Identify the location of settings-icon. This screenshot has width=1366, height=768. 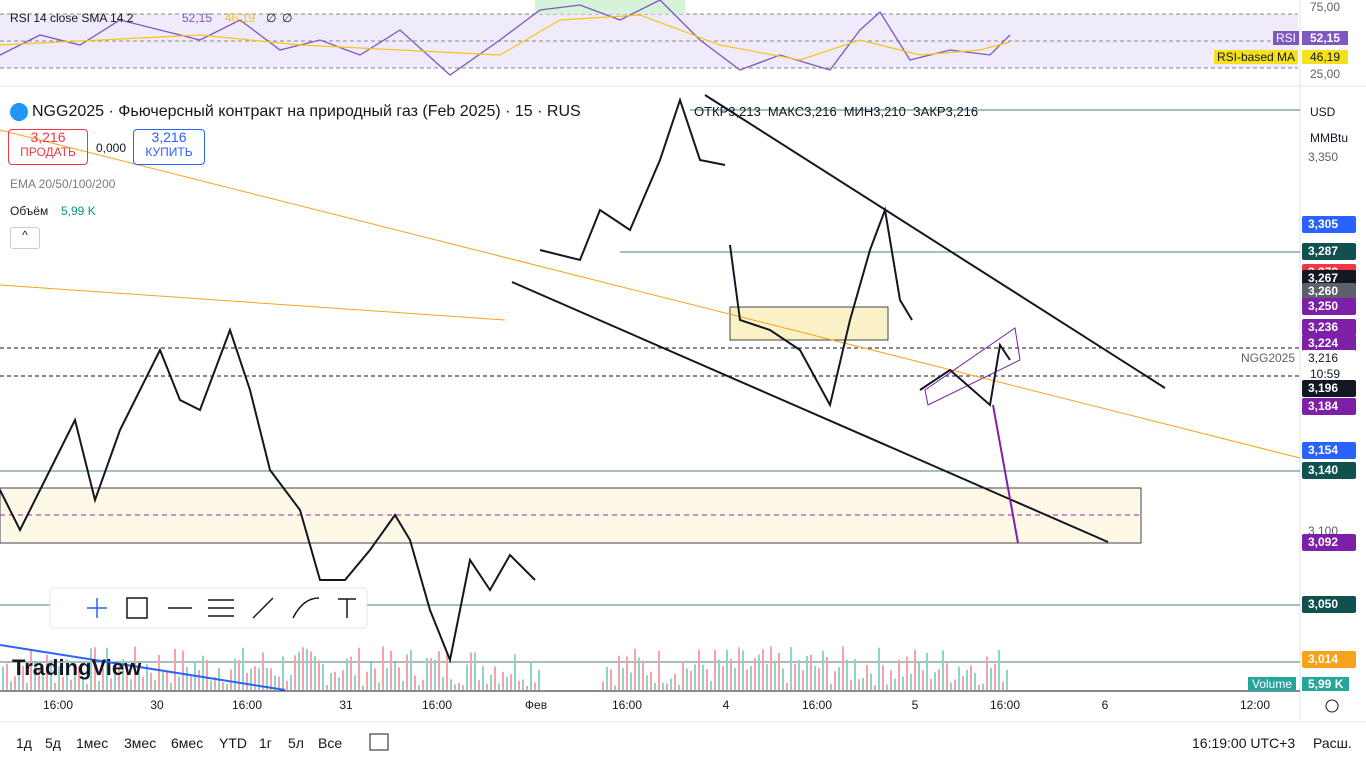
(1332, 706).